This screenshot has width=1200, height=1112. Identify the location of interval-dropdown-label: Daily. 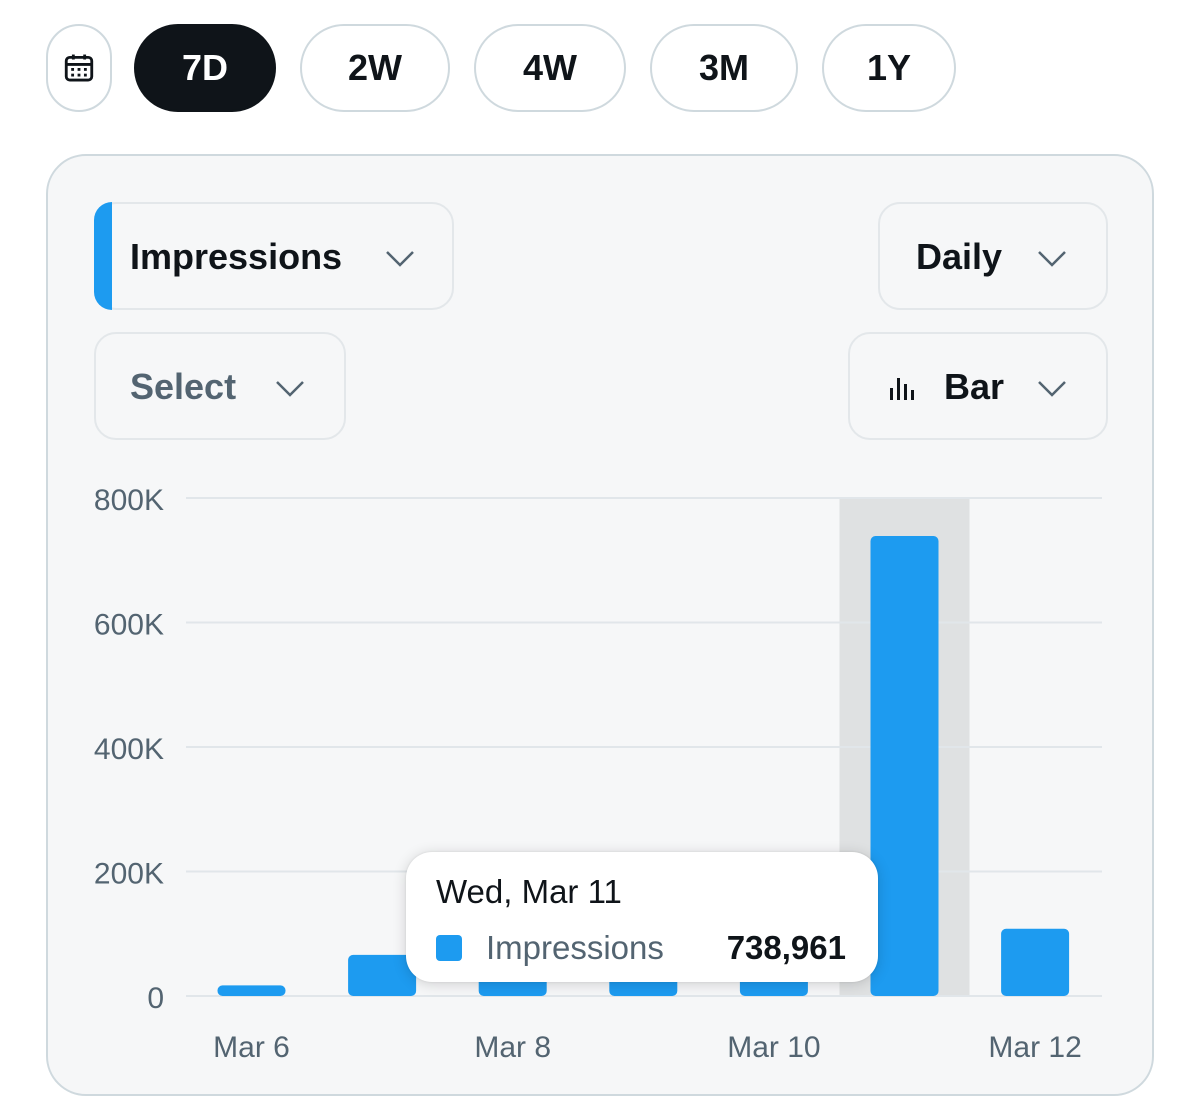
(959, 256).